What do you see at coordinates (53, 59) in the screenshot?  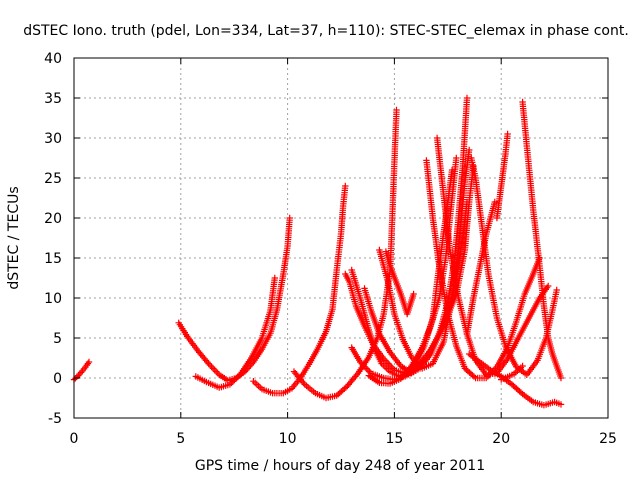 I see `y-tick-label: 40` at bounding box center [53, 59].